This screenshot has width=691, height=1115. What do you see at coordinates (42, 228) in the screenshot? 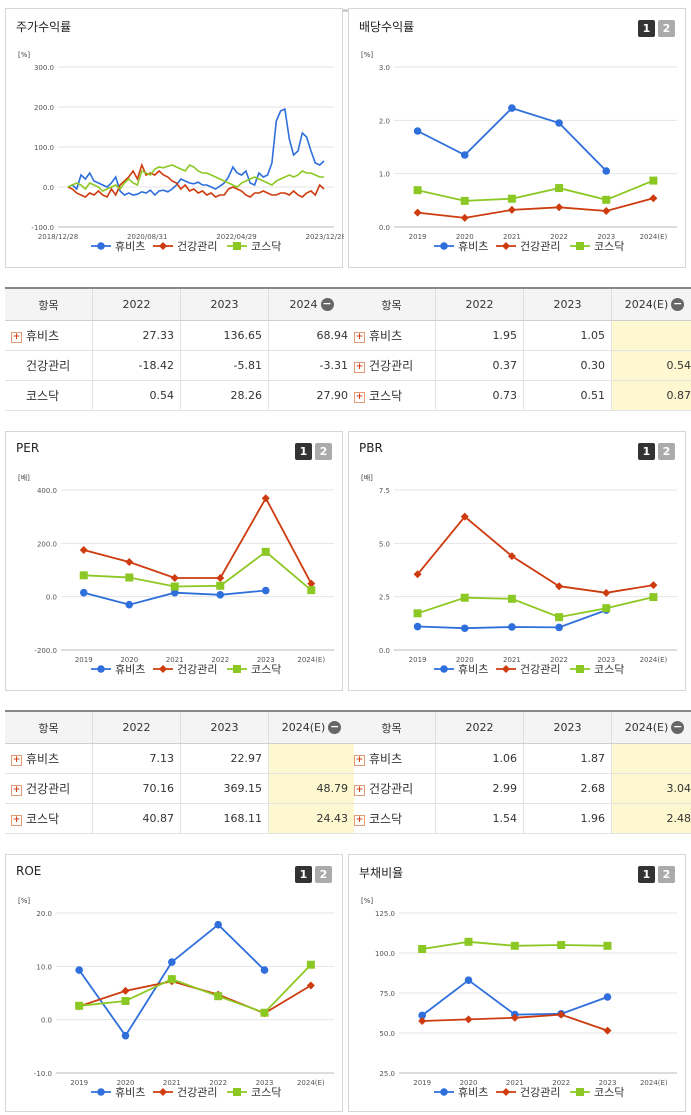
I see `y-tick-label: -100.0` at bounding box center [42, 228].